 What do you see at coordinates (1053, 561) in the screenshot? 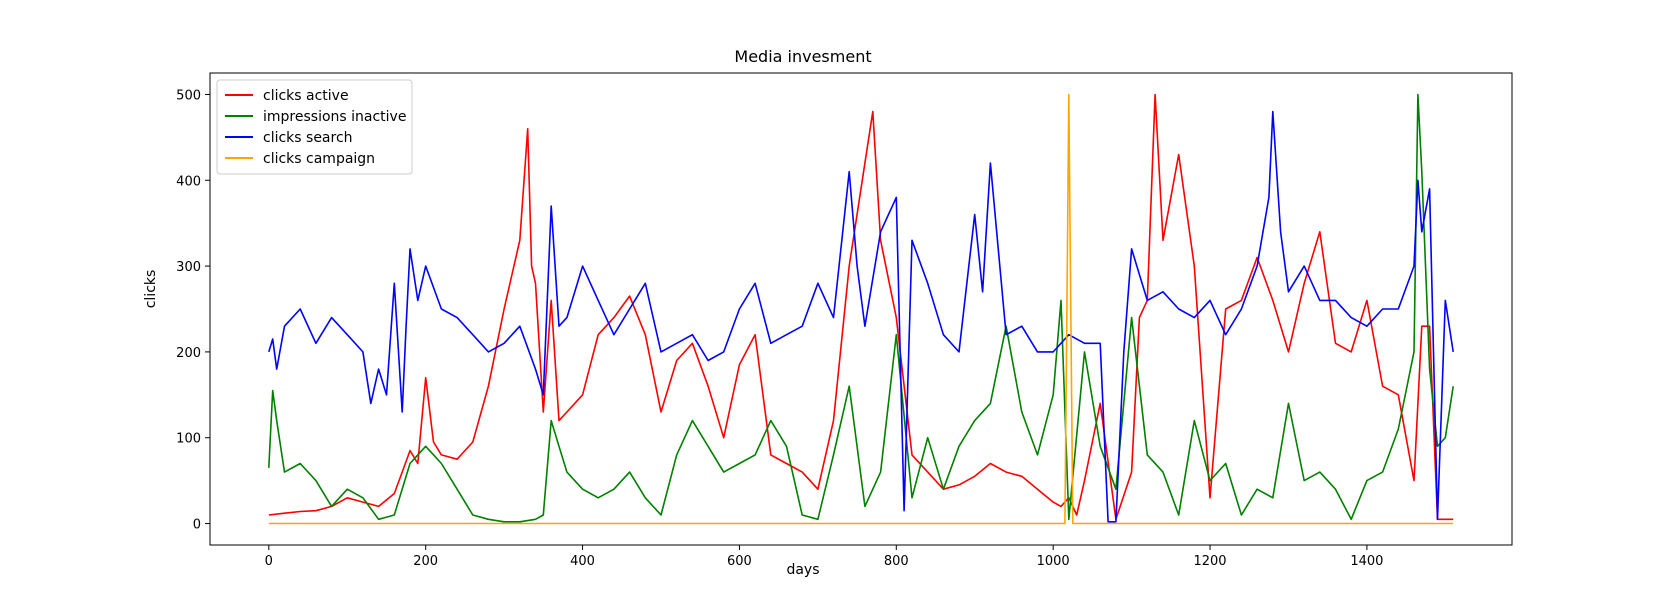
I see `x-tick-label: 1000` at bounding box center [1053, 561].